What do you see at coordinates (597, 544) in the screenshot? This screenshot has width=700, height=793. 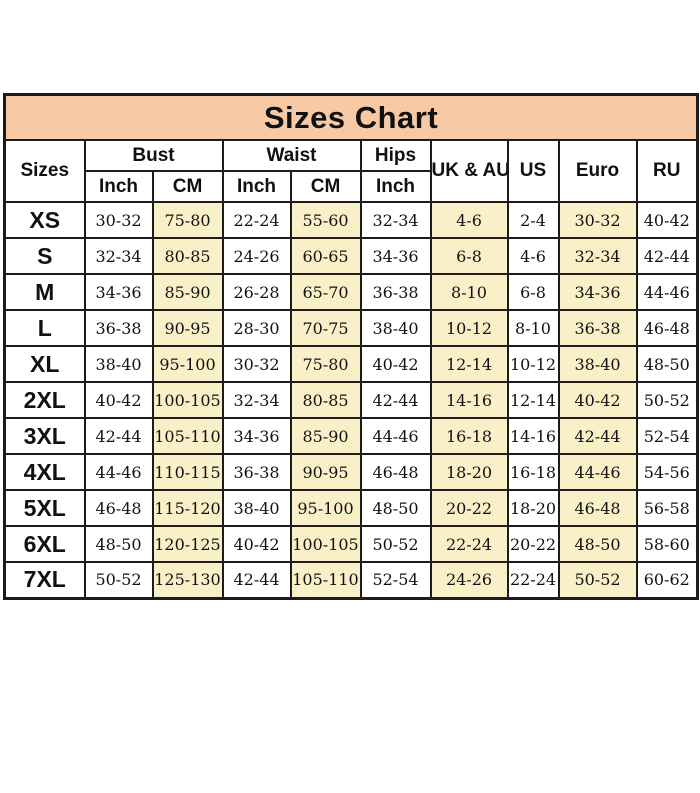 I see `cell-euro: 48-50` at bounding box center [597, 544].